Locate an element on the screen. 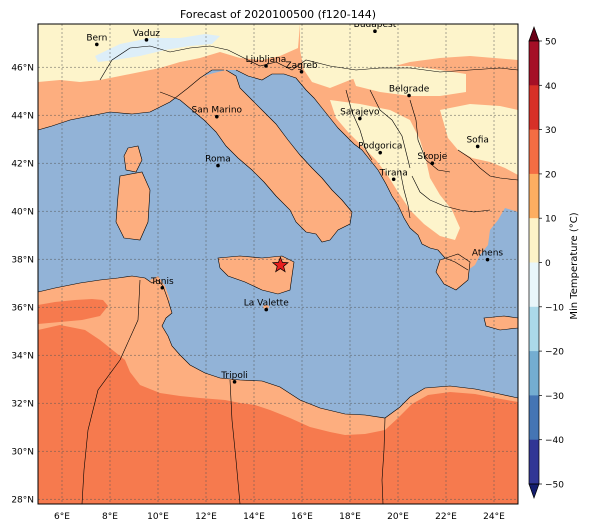  colorbar-tick-label: 0 is located at coordinates (548, 264).